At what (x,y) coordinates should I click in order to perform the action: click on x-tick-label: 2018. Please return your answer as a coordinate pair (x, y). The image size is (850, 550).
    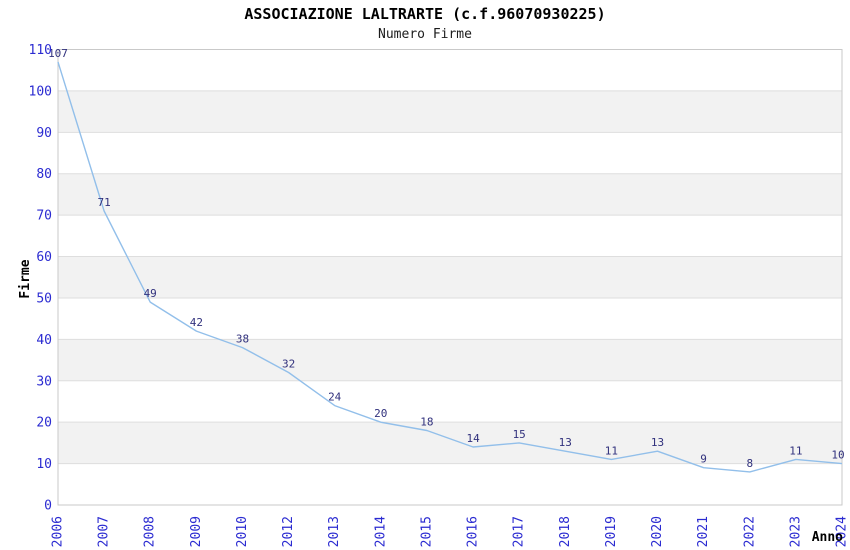
    Looking at the image, I should click on (565, 531).